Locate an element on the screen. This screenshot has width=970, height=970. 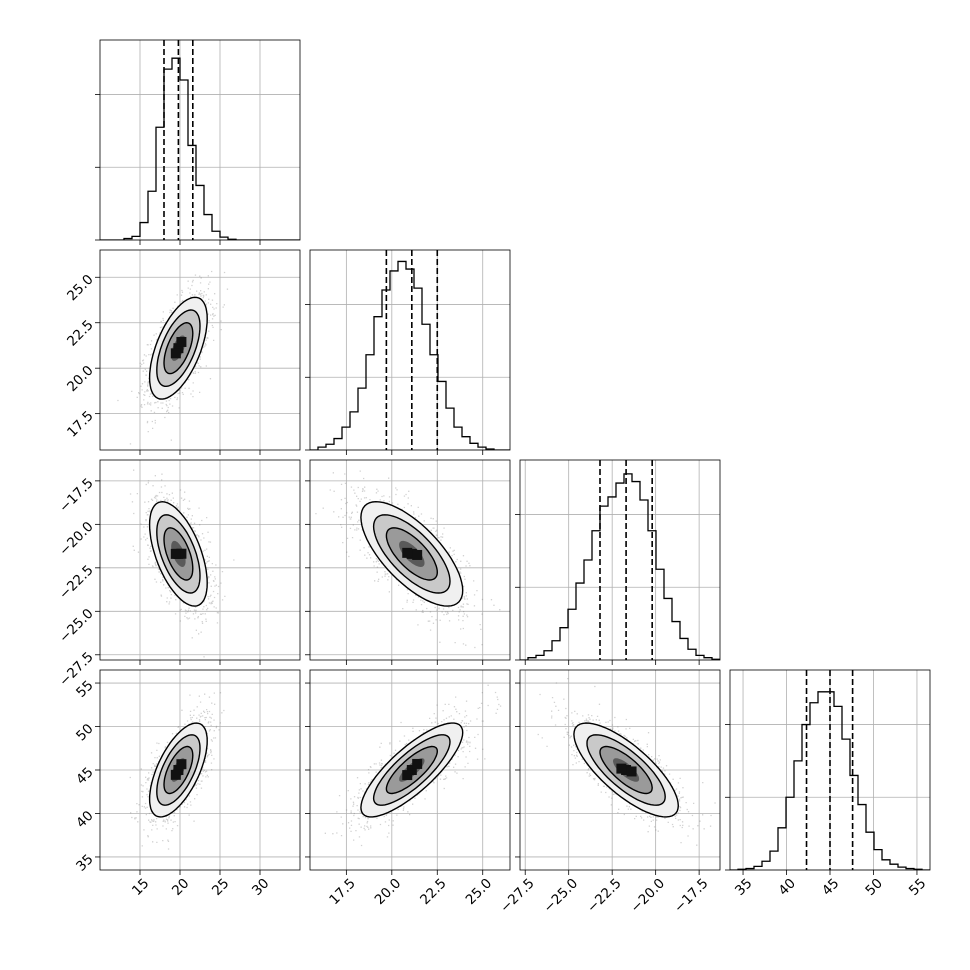
x-tick-label-p3: −20.0 is located at coordinates (648, 895).